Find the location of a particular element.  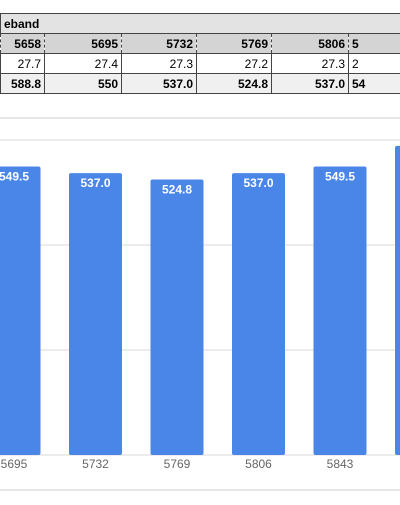

table-cell: 5695 is located at coordinates (83, 43).